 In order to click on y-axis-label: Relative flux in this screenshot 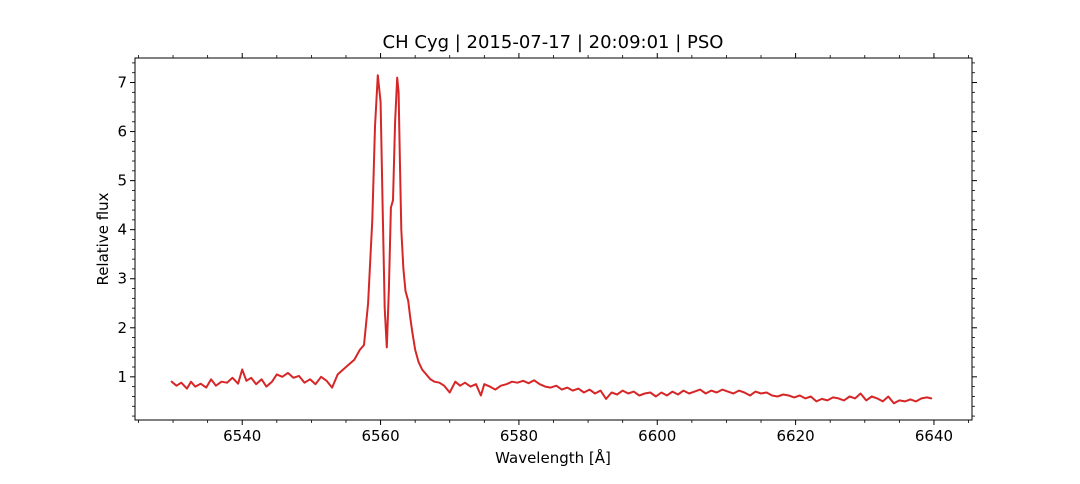, I will do `click(103, 238)`.